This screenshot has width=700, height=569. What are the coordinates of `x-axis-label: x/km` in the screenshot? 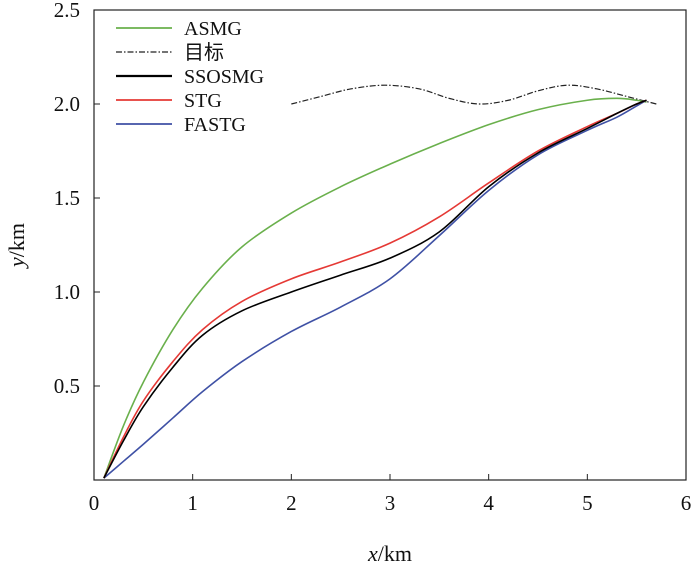 It's located at (389, 553).